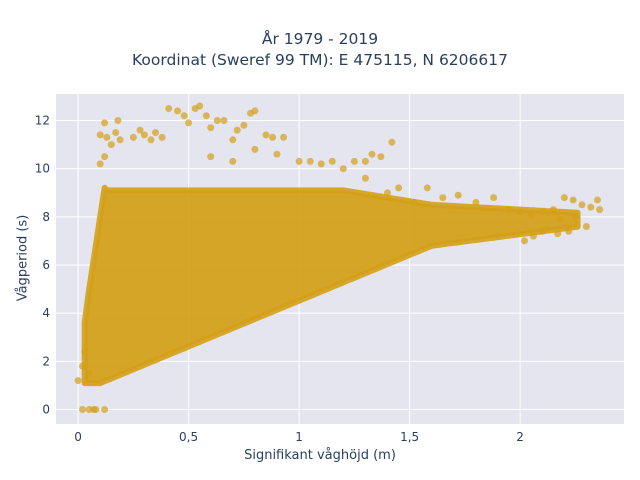  Describe the element at coordinates (46, 313) in the screenshot. I see `y-tick-label: 4` at that location.